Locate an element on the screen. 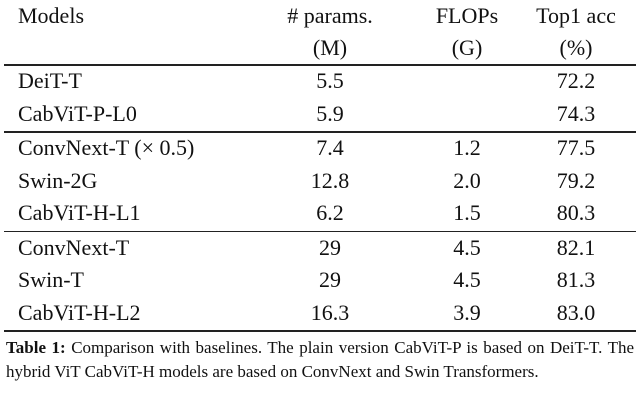 This screenshot has width=640, height=403. model-name: DeiT-T is located at coordinates (50, 80).